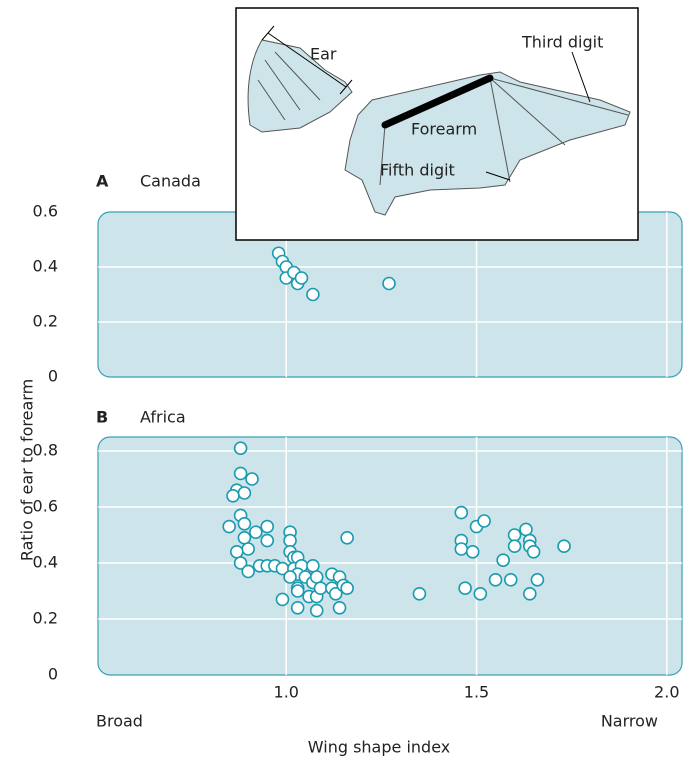 This screenshot has height=764, width=687. I want to click on inset-label: Forearm, so click(444, 129).